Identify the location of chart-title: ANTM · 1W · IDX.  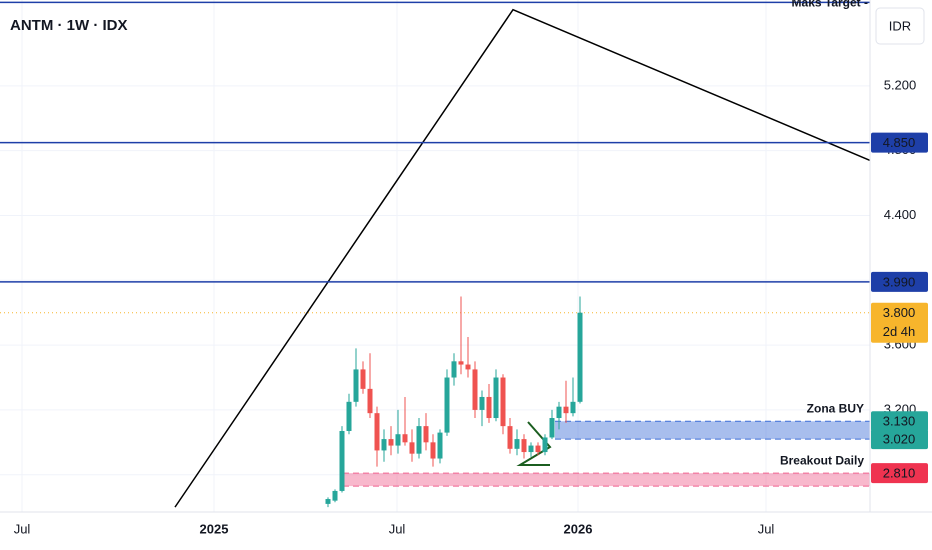
(69, 25).